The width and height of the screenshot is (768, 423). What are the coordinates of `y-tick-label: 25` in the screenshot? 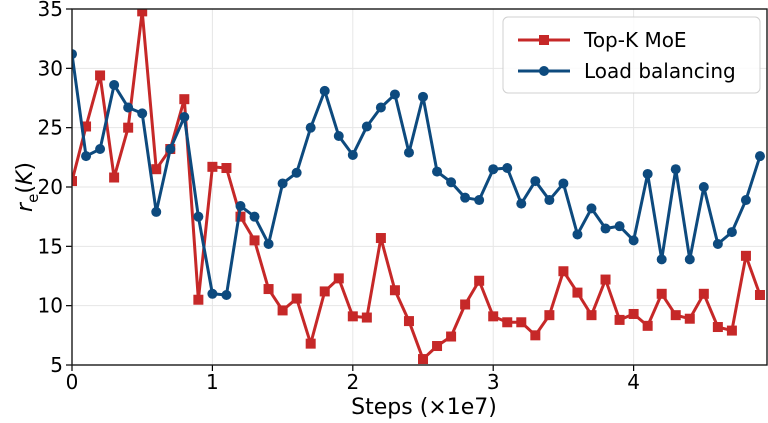 It's located at (50, 128).